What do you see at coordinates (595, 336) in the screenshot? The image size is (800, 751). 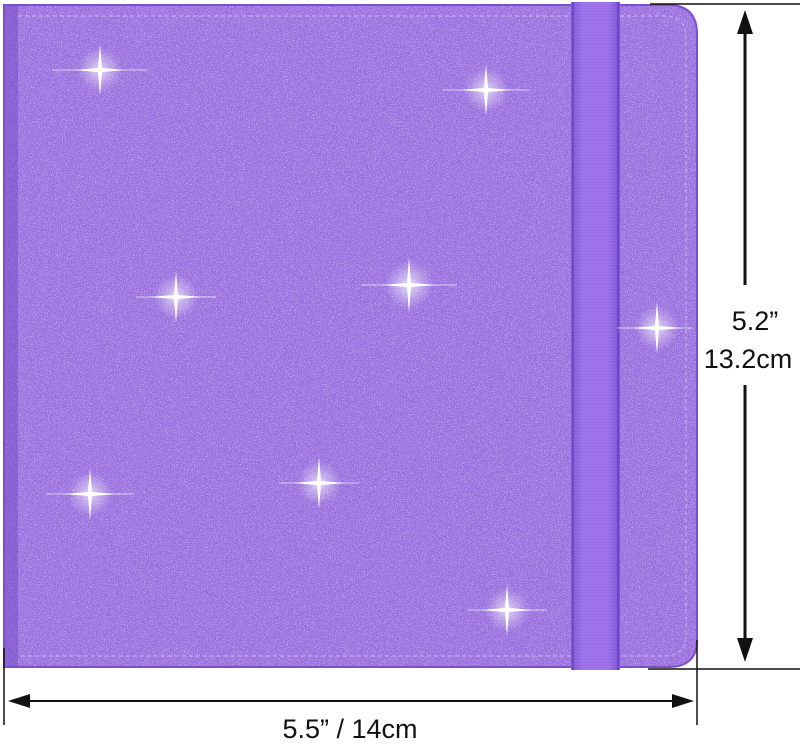 I see `elastic-band` at bounding box center [595, 336].